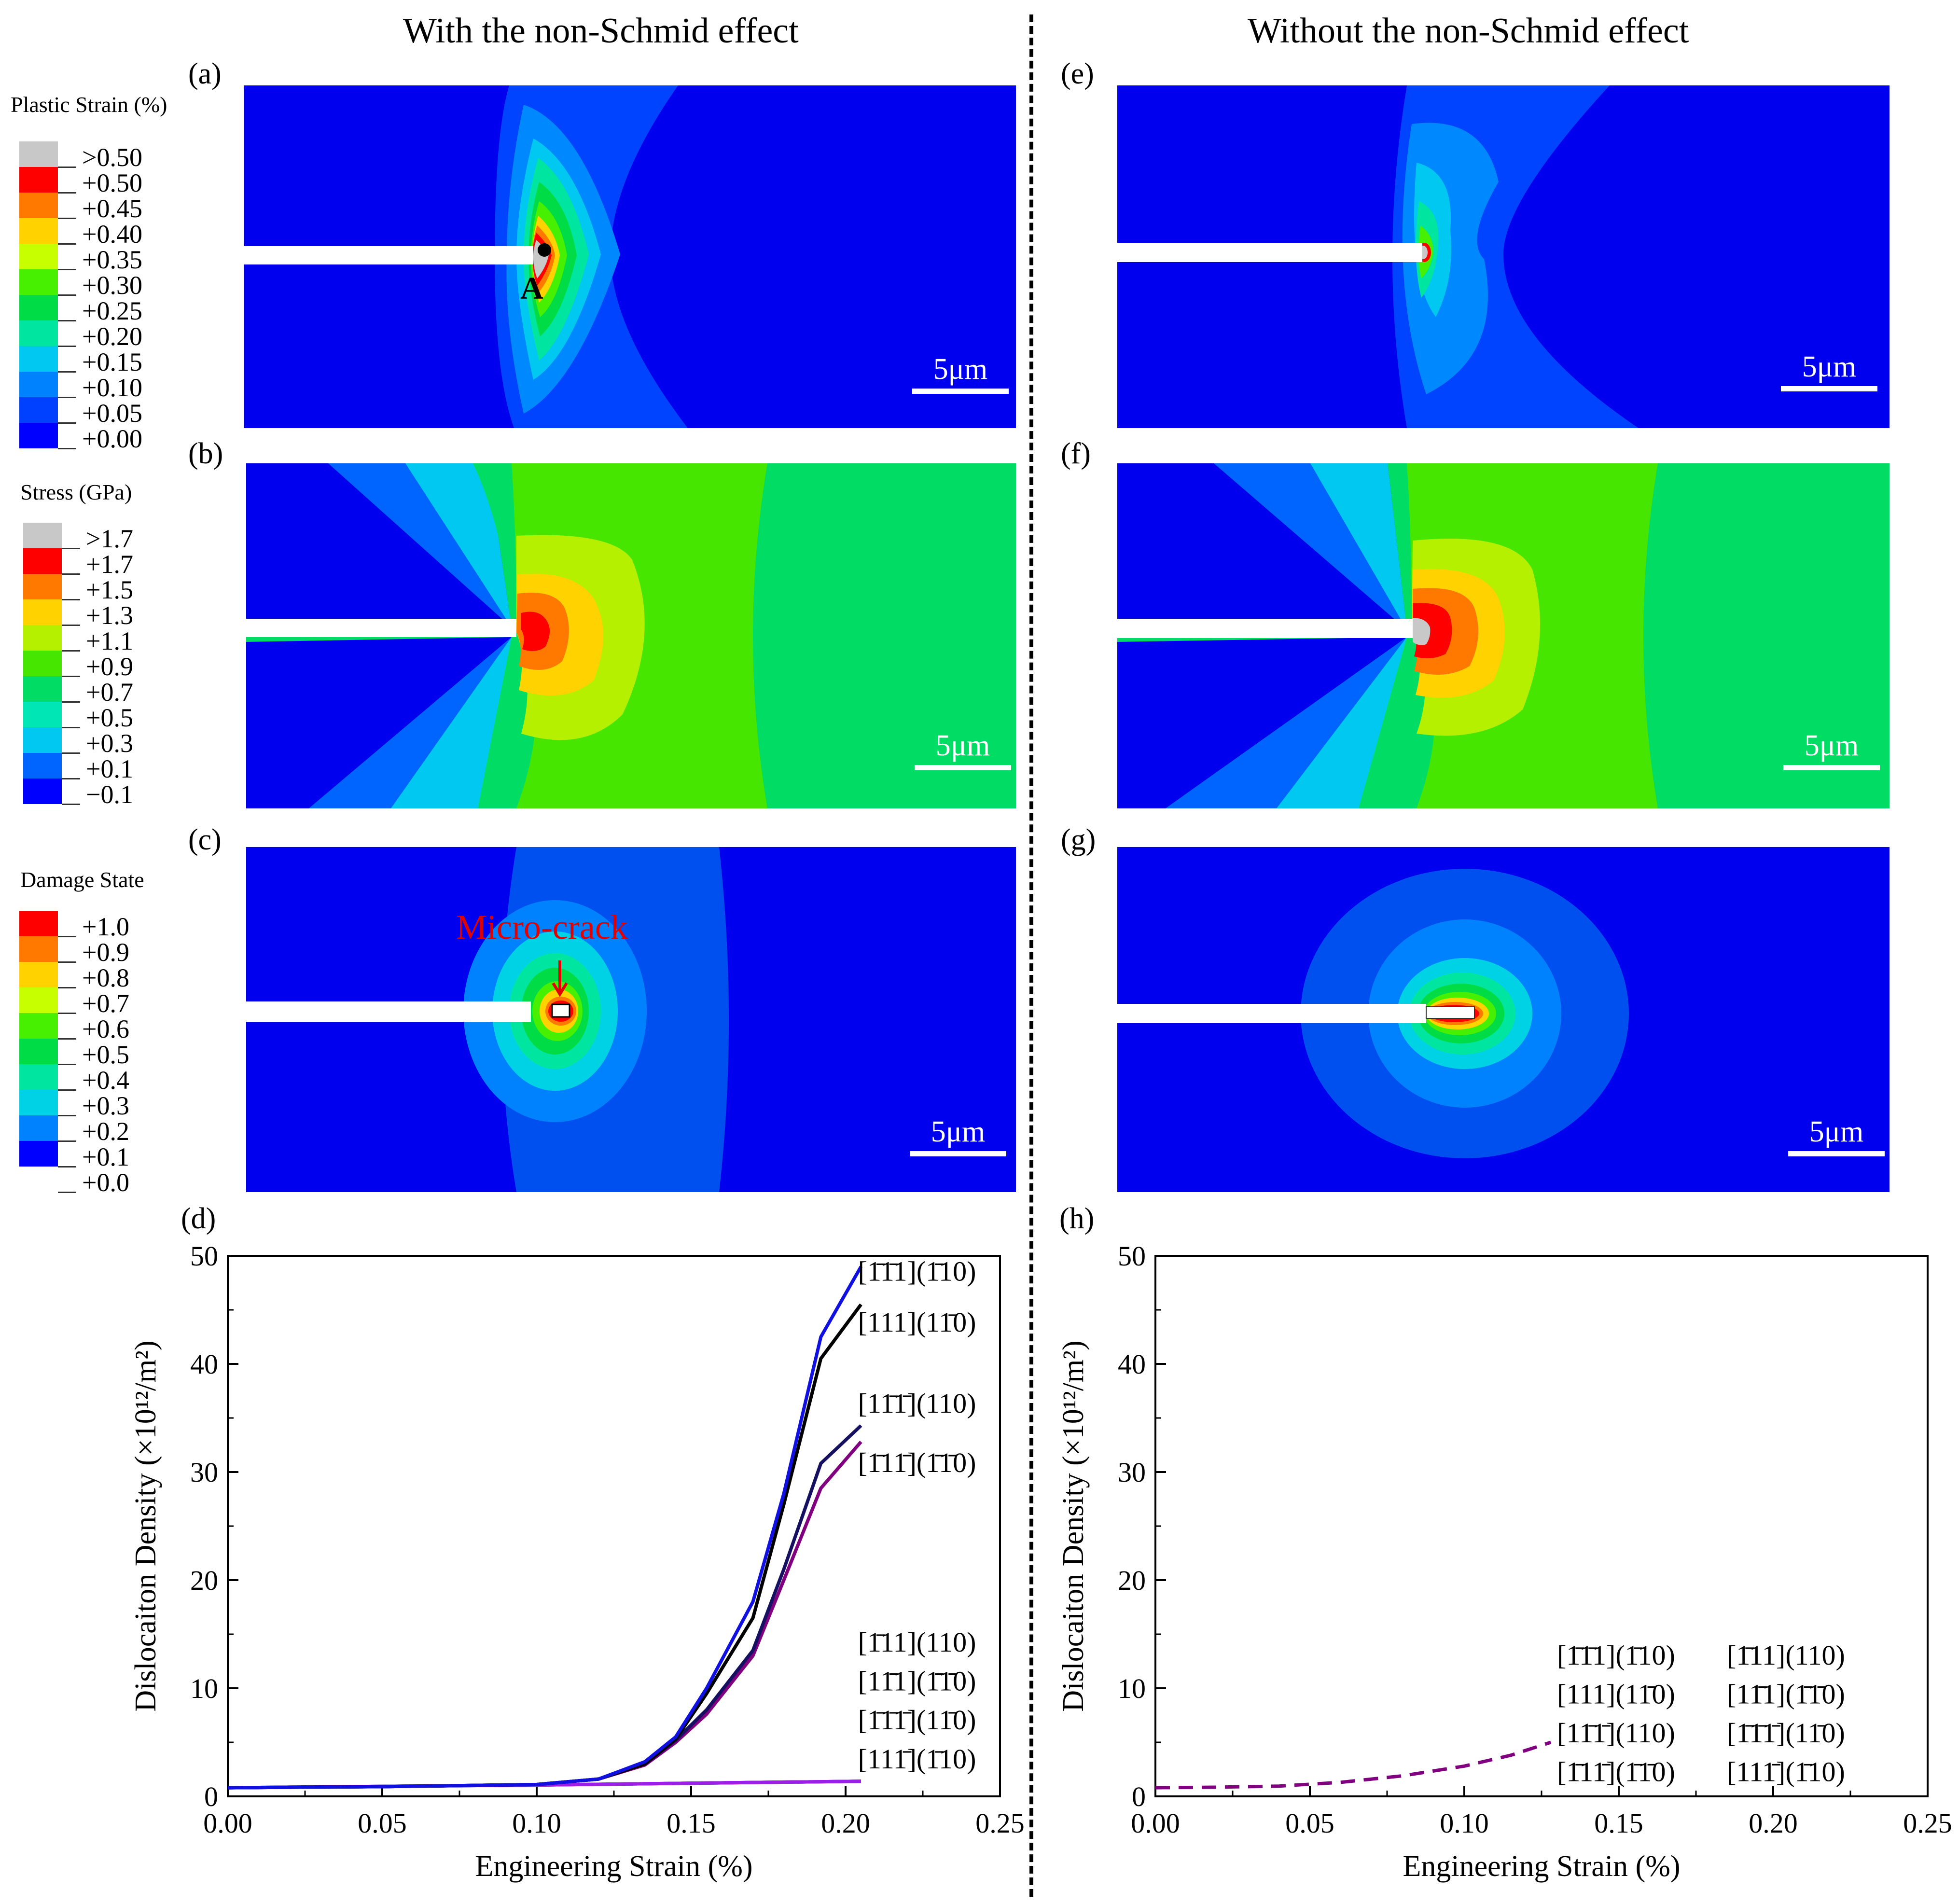  What do you see at coordinates (204, 1256) in the screenshot?
I see `y-tick-label: 50` at bounding box center [204, 1256].